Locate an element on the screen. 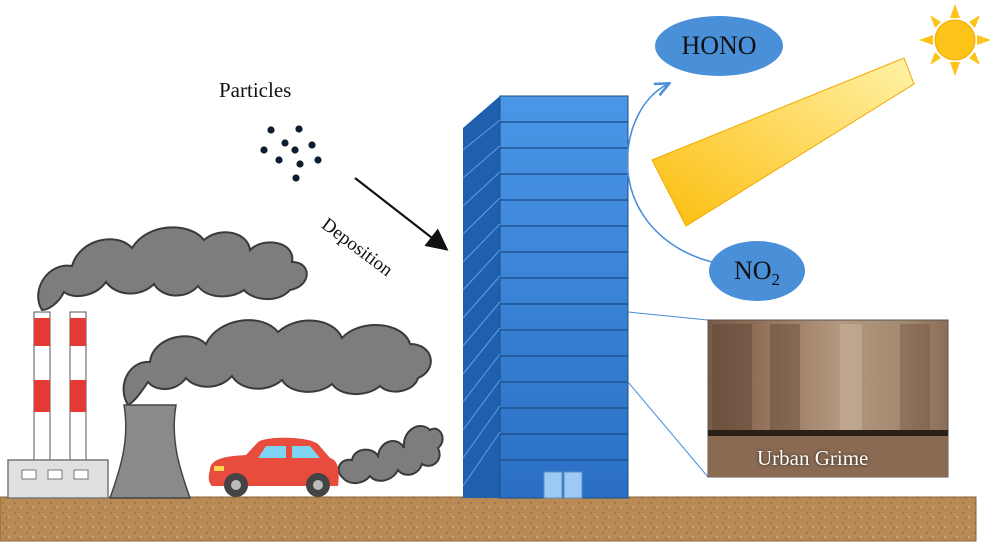  urban-grime-photo is located at coordinates (828, 398).